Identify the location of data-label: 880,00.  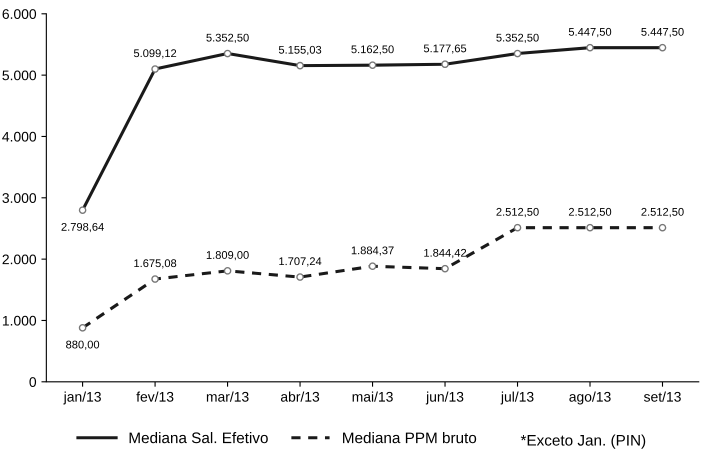
(83, 345).